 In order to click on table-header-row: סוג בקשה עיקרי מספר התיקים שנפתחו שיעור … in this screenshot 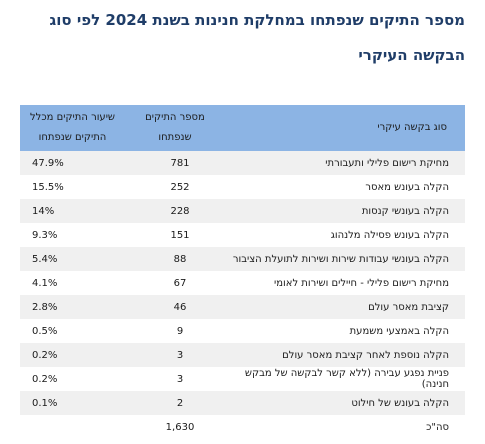, I will do `click(242, 128)`.